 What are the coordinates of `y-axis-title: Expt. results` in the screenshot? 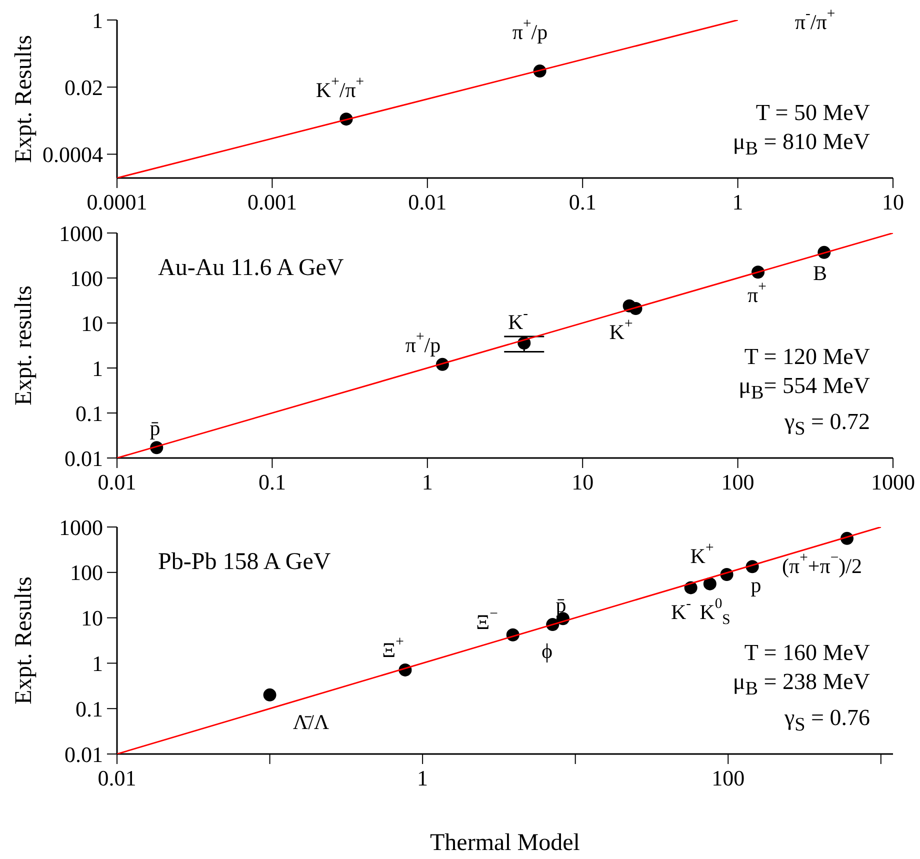 It's located at (24, 346).